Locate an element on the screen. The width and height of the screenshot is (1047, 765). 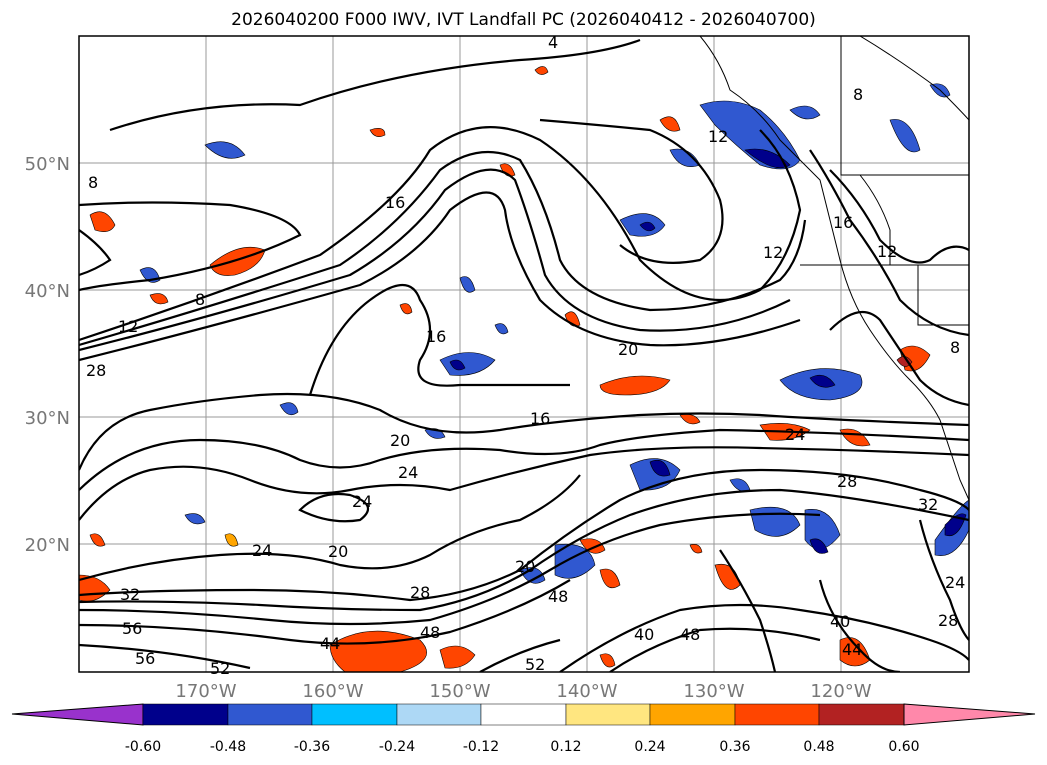
colorbar-tick: 0.48 is located at coordinates (818, 747).